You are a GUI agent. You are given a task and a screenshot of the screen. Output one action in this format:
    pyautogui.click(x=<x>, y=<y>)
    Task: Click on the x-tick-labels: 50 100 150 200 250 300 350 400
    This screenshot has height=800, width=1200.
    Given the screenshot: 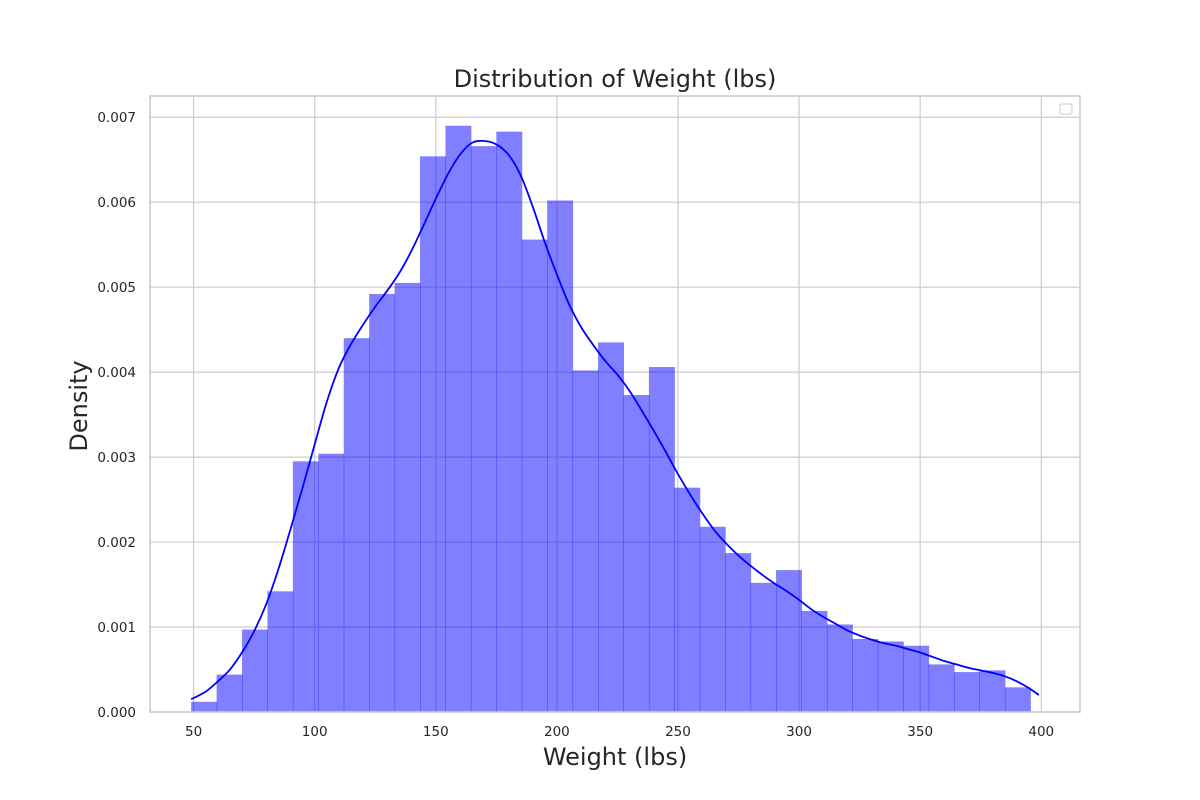 What is the action you would take?
    pyautogui.click(x=619, y=732)
    